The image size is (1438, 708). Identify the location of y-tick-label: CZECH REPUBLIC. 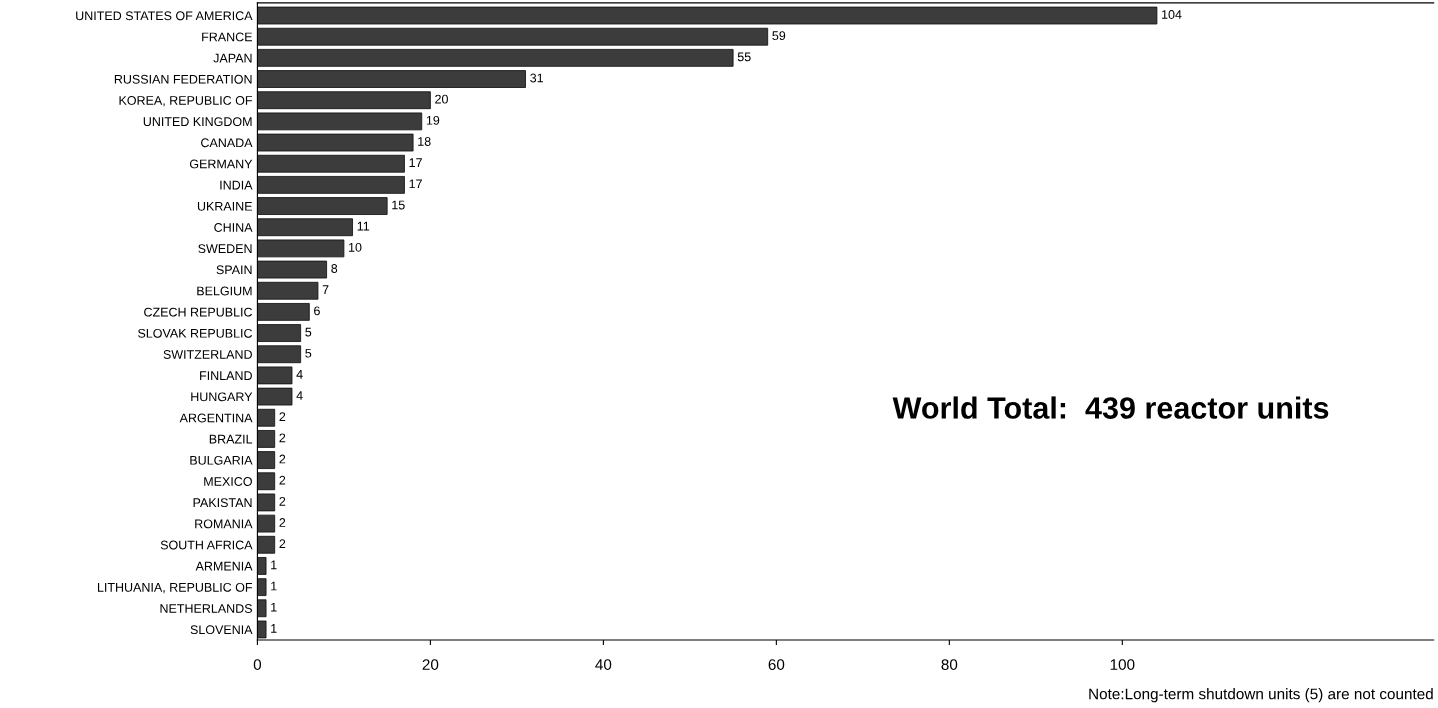
(198, 312).